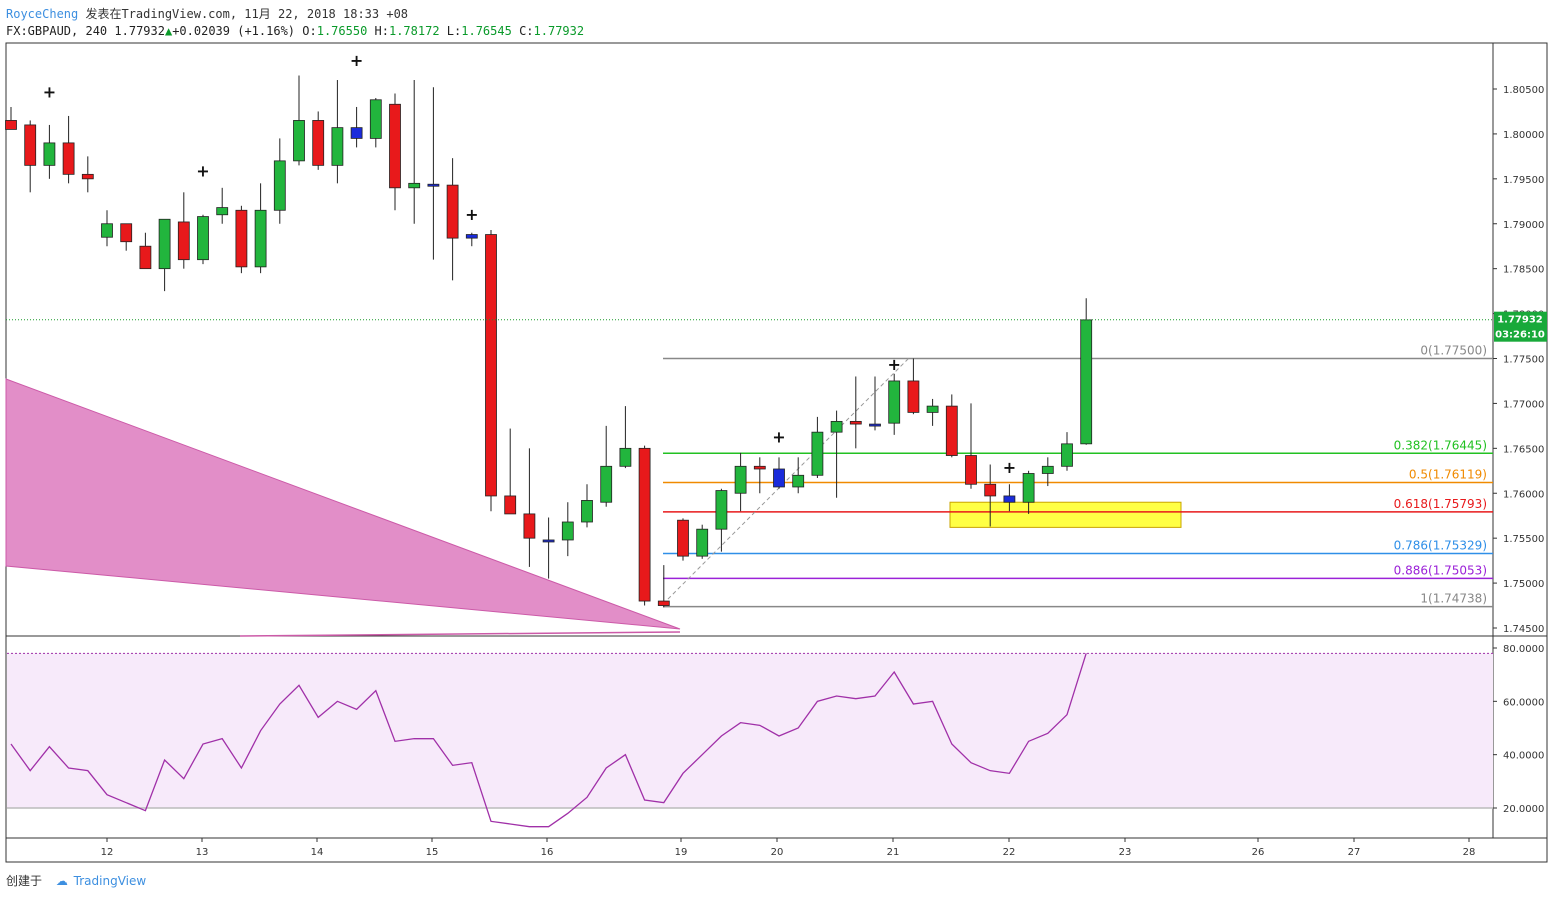  I want to click on countdown-tag-value: 03:26:10, so click(1520, 335).